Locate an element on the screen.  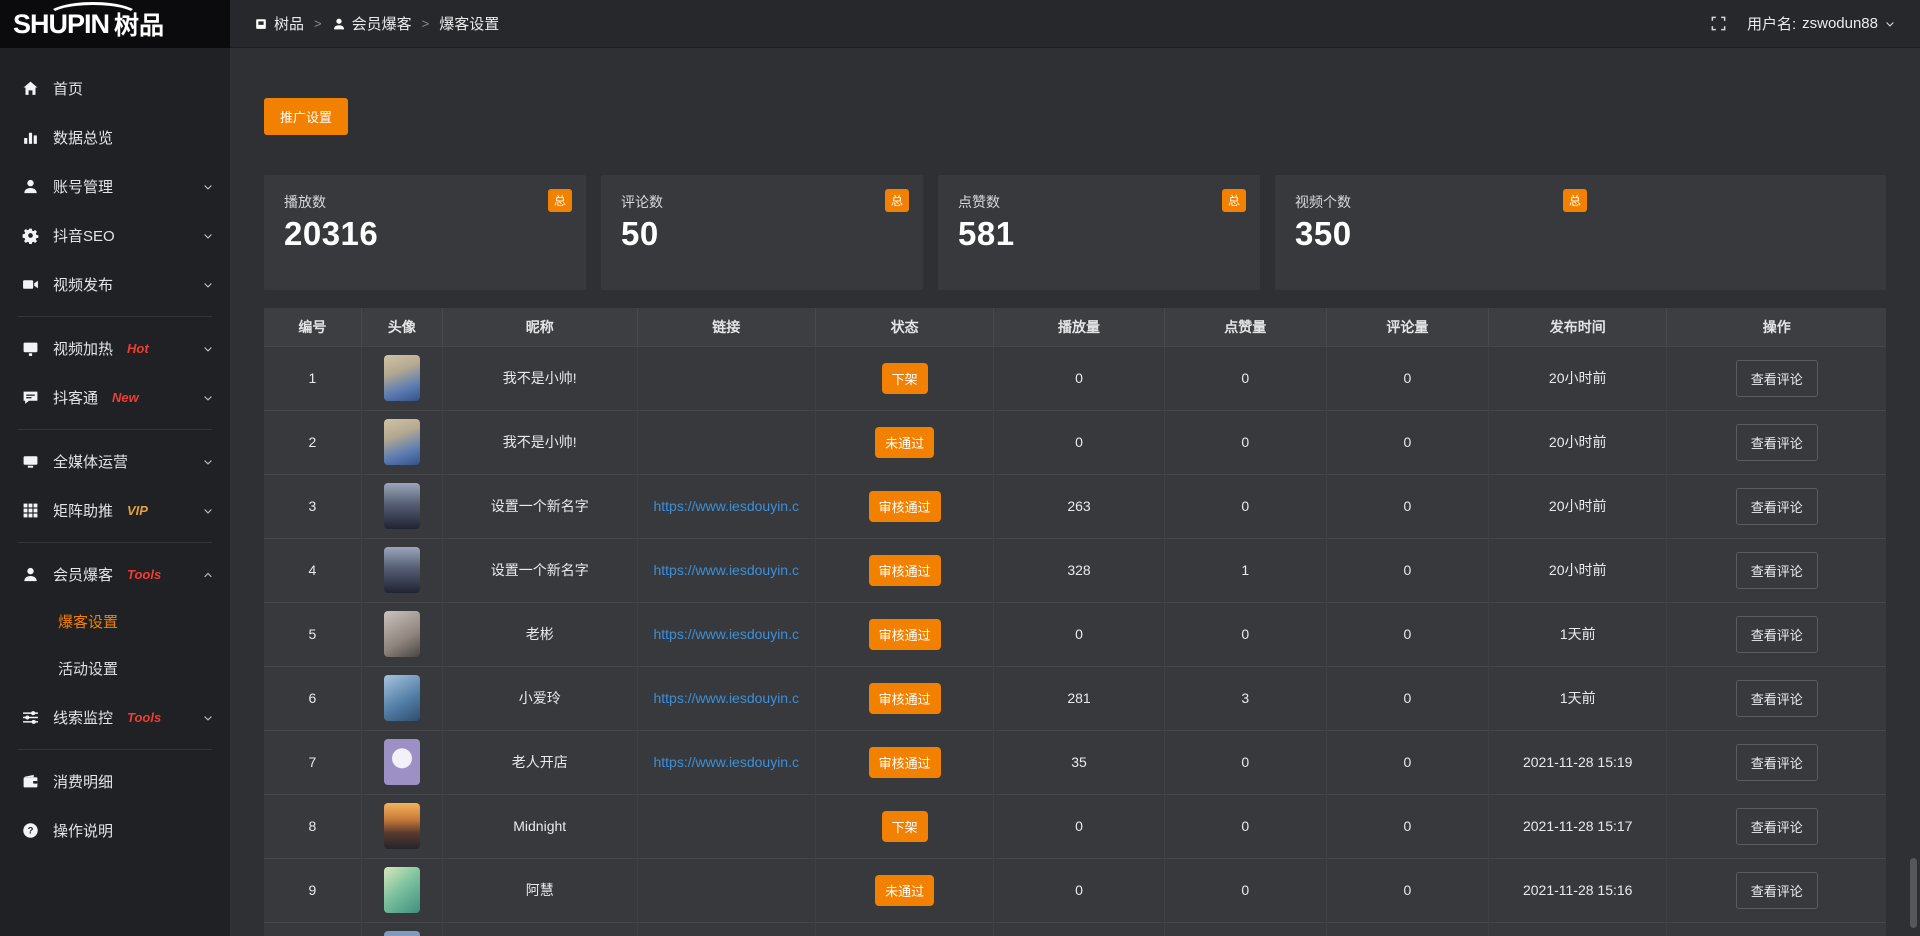
sidebar-item-label: 账号管理 is located at coordinates (83, 187).